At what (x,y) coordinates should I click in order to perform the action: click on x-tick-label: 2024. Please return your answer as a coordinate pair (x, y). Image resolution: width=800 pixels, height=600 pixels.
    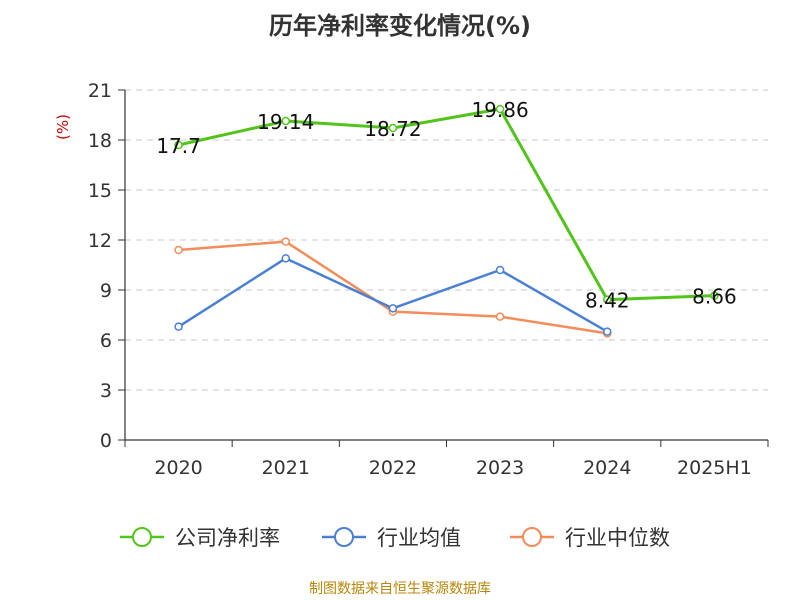
    Looking at the image, I should click on (607, 468).